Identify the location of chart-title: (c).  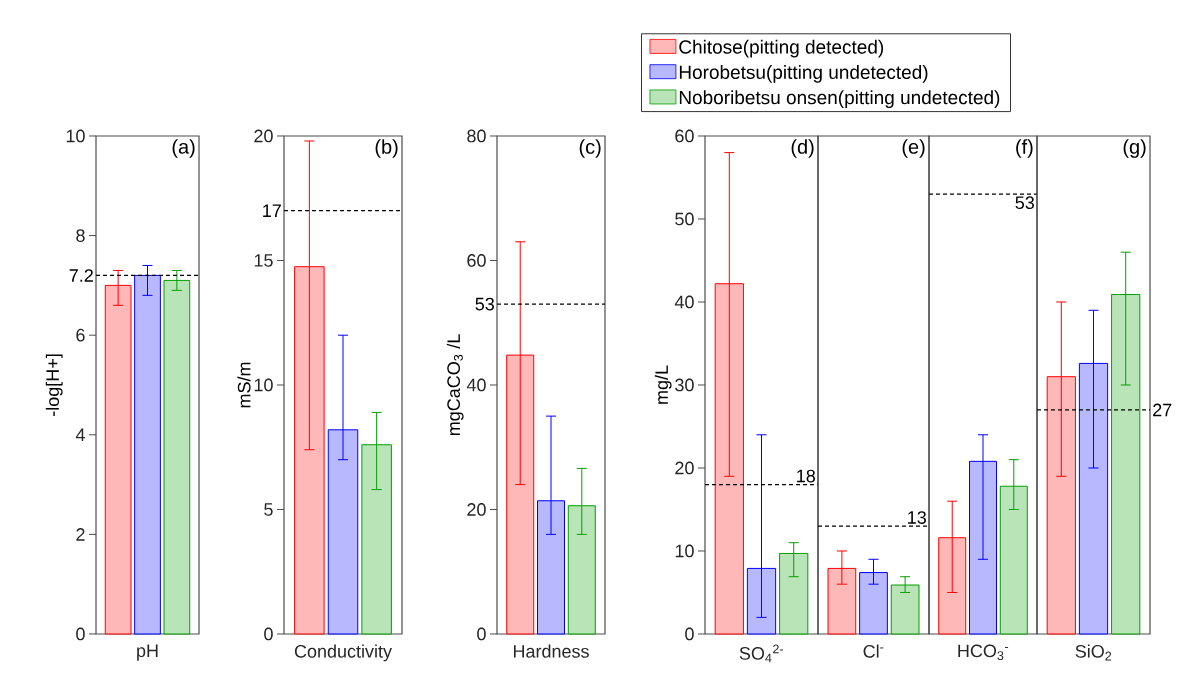
(590, 148).